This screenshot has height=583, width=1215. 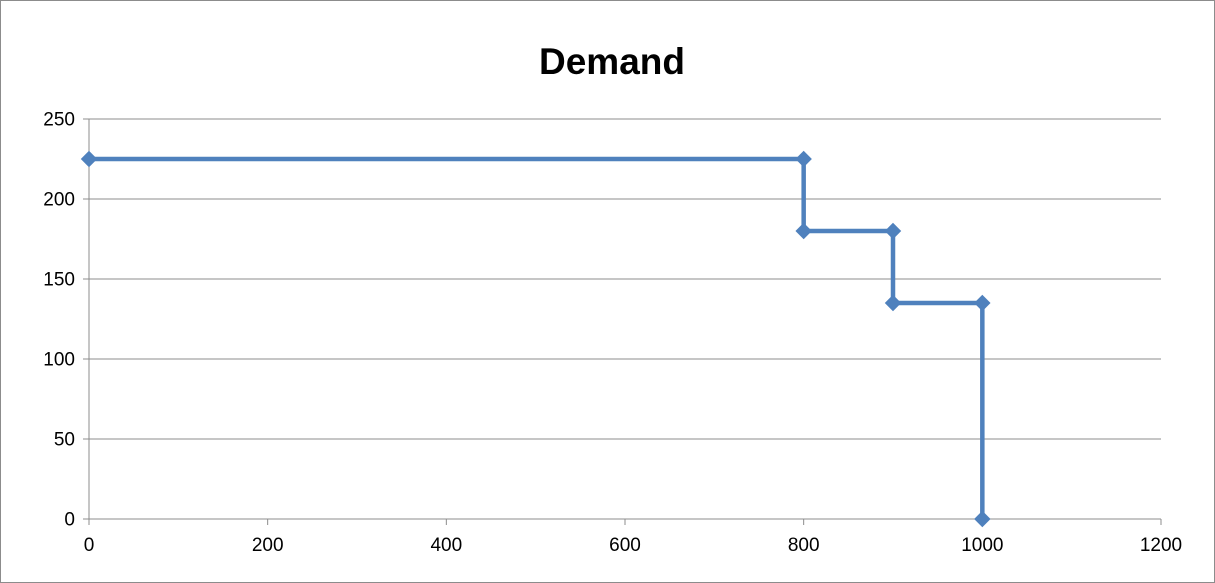 I want to click on tick-label-x: 800, so click(x=804, y=545).